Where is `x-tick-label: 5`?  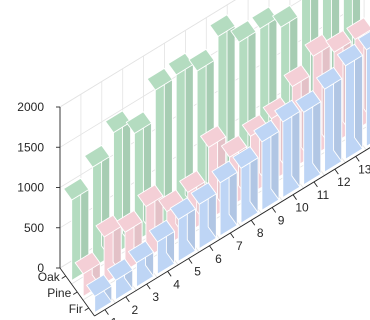
x-tick-label: 5 is located at coordinates (197, 272).